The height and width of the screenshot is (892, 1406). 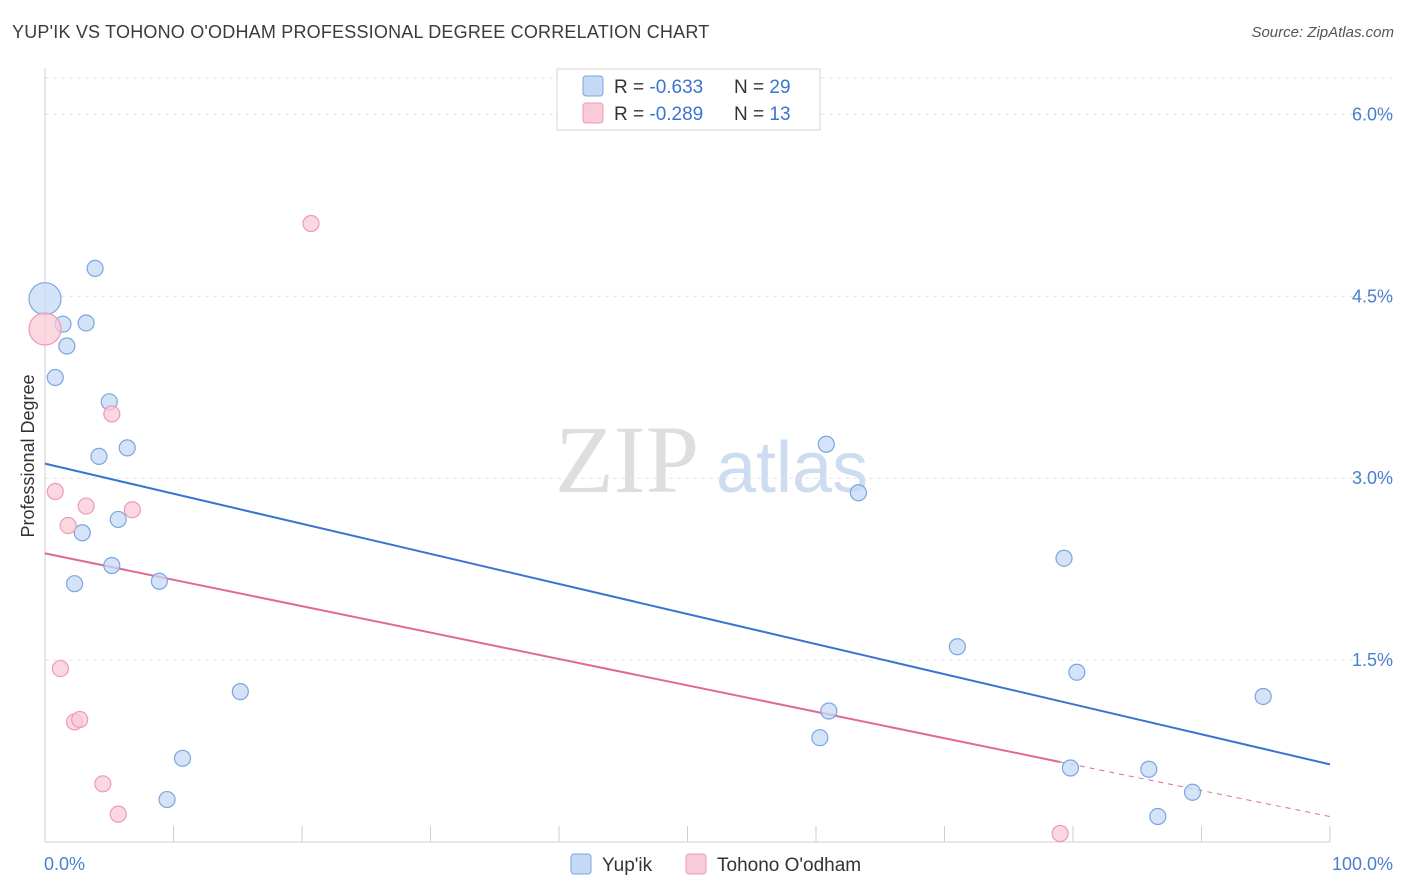 I want to click on y-tick-label: 4.5%, so click(x=1372, y=296).